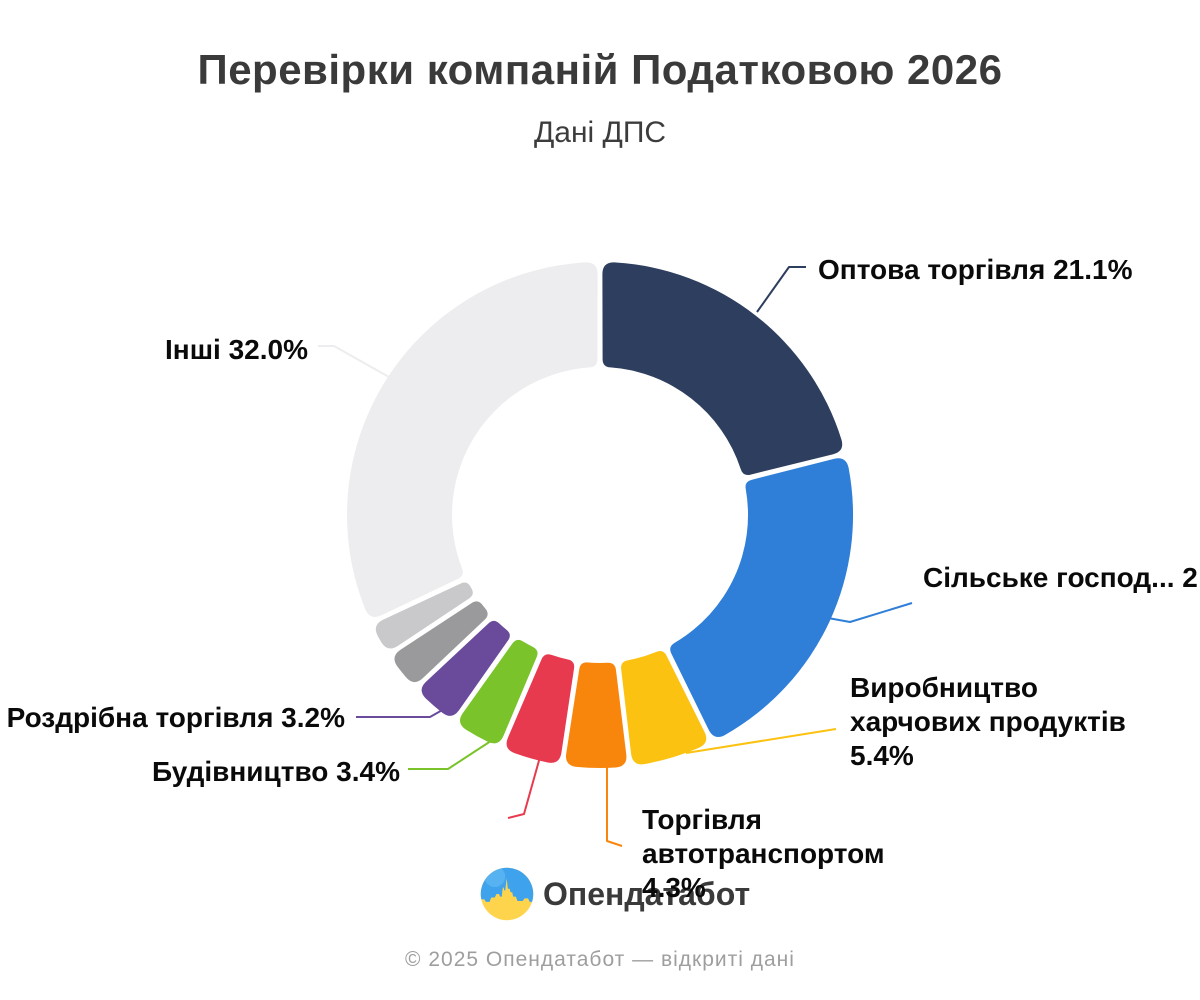 This screenshot has width=1200, height=1000. I want to click on slice-label-1: Сільське господ... 2, so click(1060, 577).